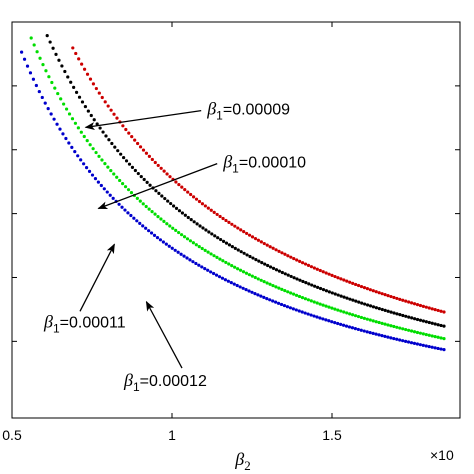 The image size is (474, 474). What do you see at coordinates (239, 459) in the screenshot?
I see `x-axis-title-symbol: β` at bounding box center [239, 459].